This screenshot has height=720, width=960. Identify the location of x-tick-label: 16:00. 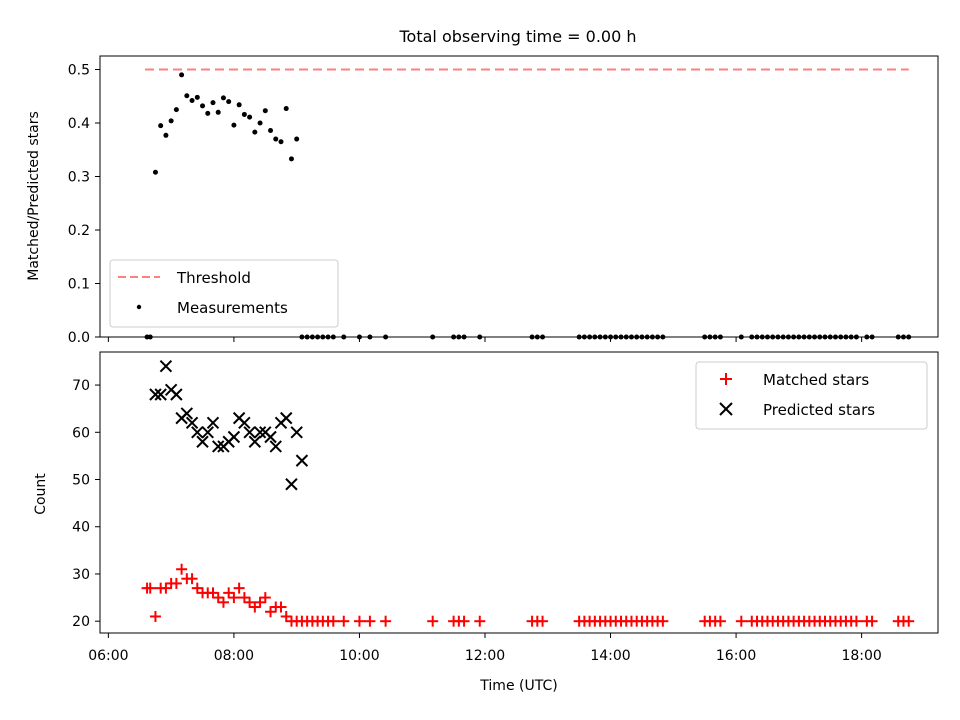
(736, 656).